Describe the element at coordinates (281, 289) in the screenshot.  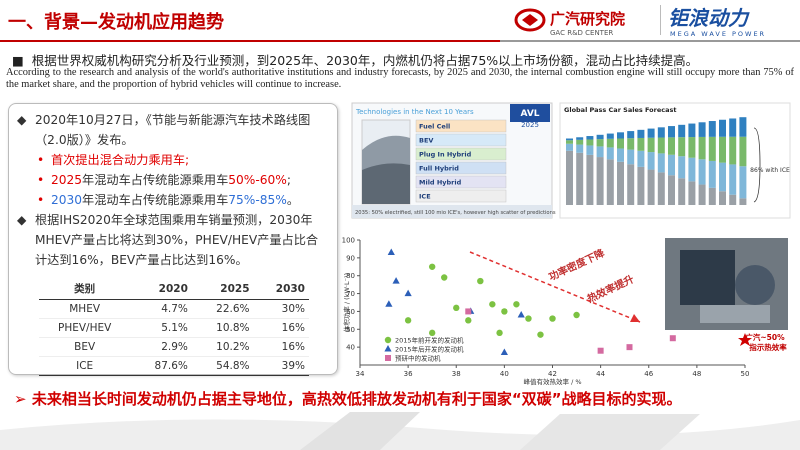
I see `table-header-cell: 2030` at that location.